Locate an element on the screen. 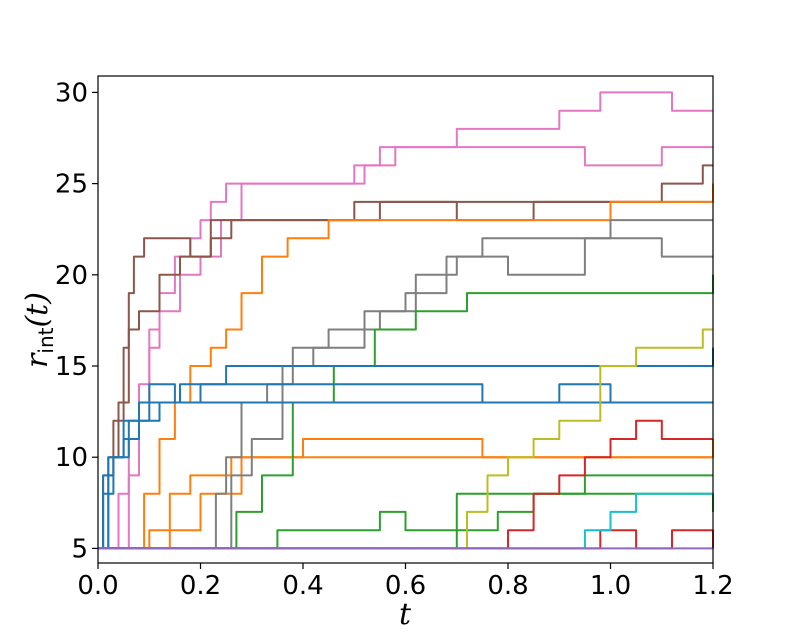  y-tick-label: 10 is located at coordinates (71, 458).